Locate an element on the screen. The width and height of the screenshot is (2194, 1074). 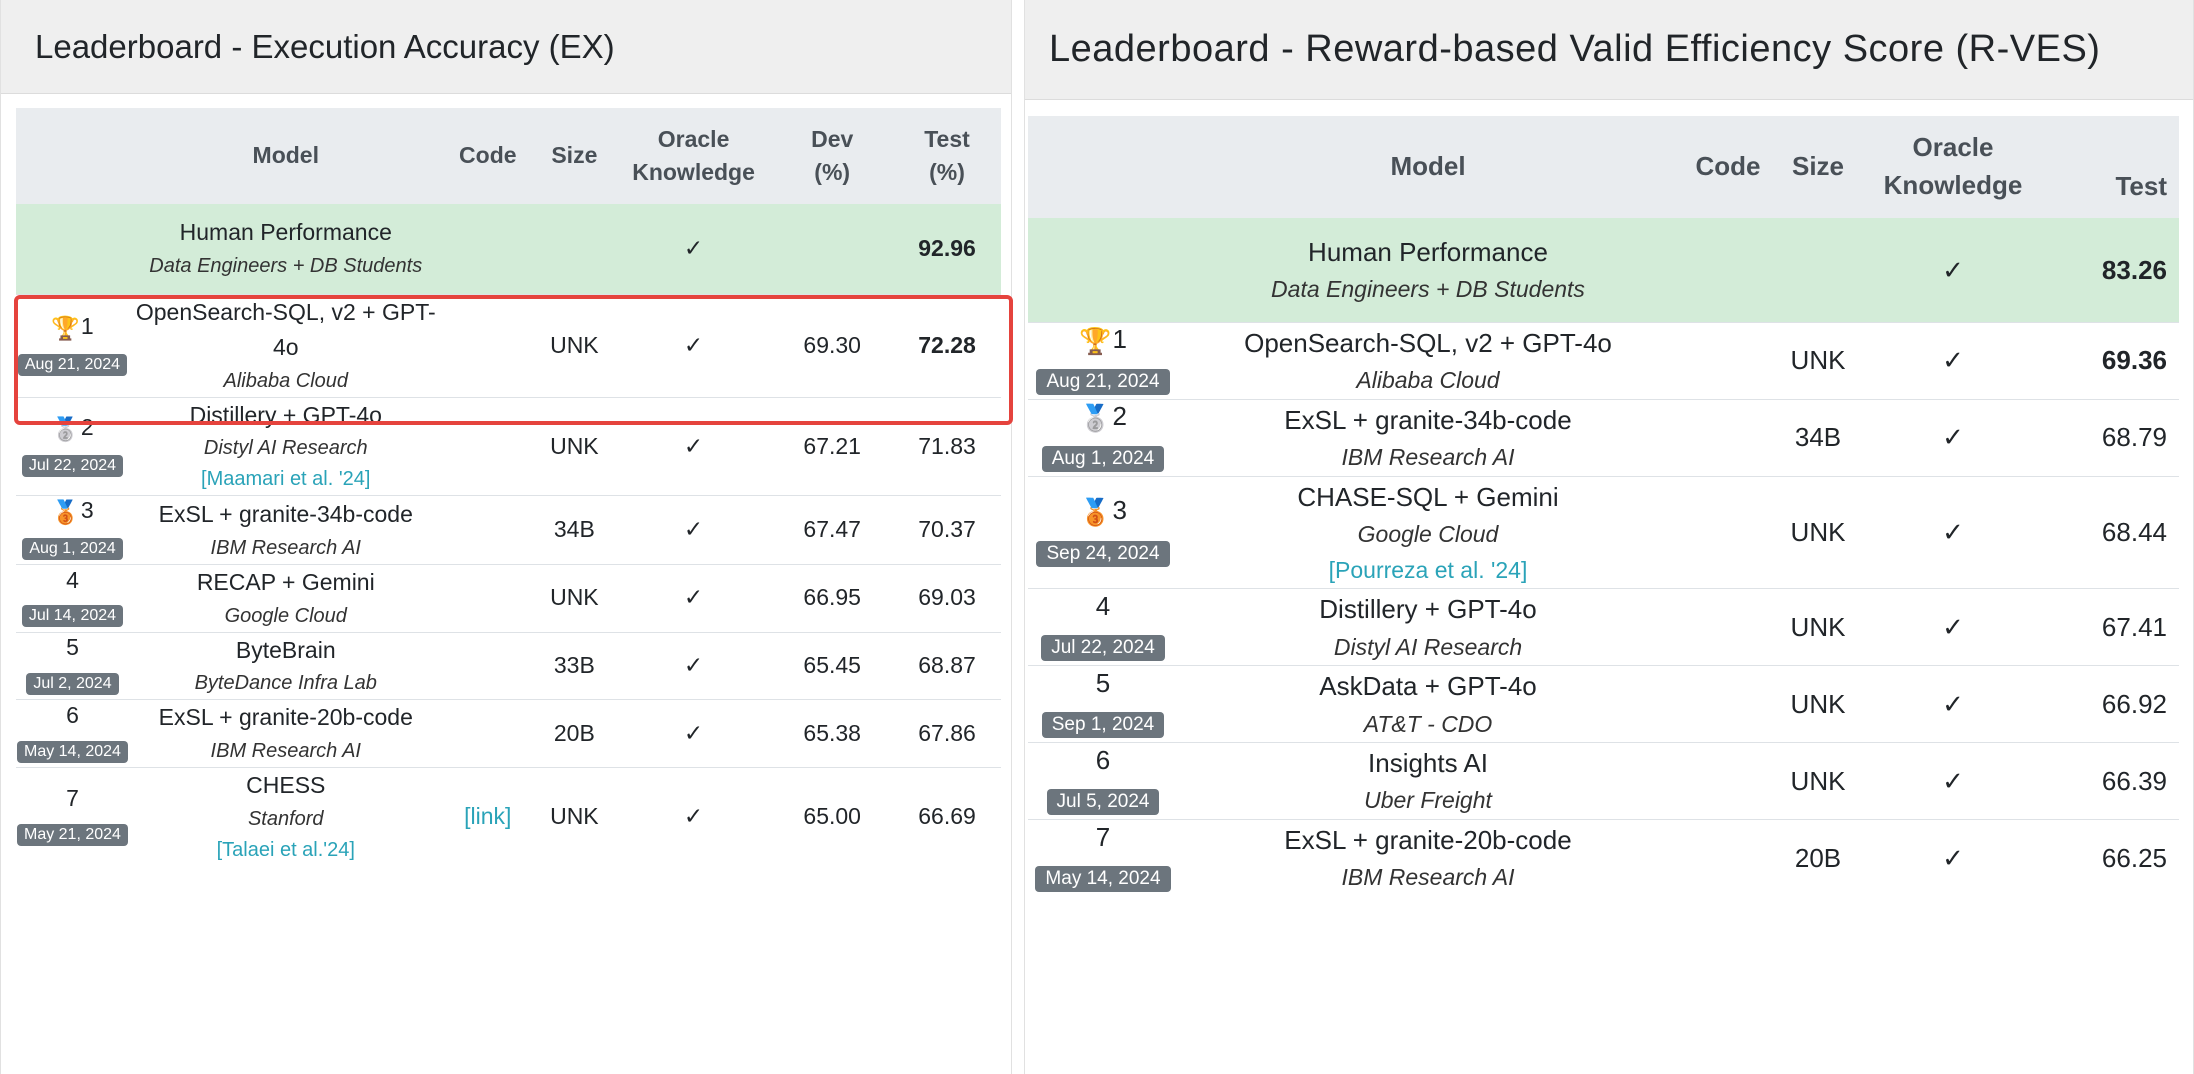
rank-cell: 6 May 14, 2024 is located at coordinates (72, 733).